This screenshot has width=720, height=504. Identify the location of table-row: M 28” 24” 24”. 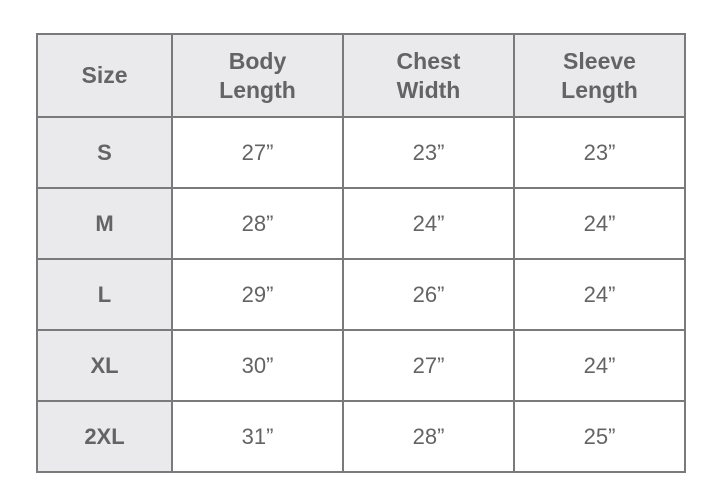
(361, 223).